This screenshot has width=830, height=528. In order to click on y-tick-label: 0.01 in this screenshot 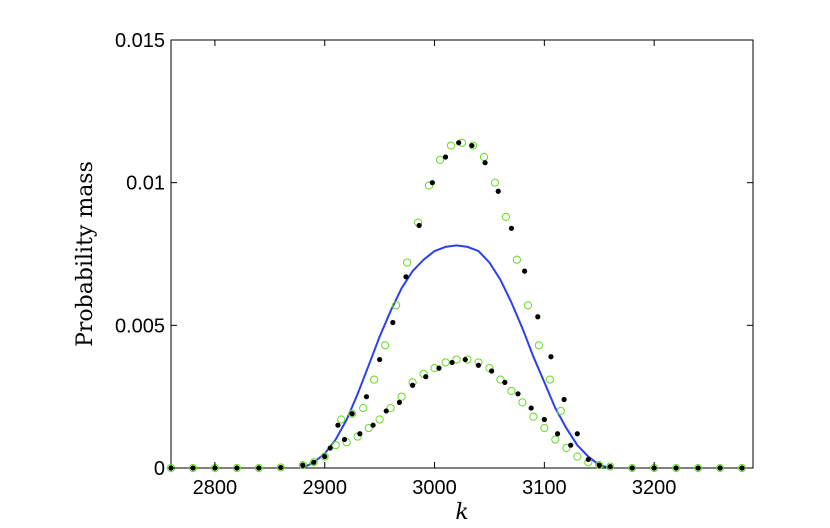, I will do `click(145, 184)`.